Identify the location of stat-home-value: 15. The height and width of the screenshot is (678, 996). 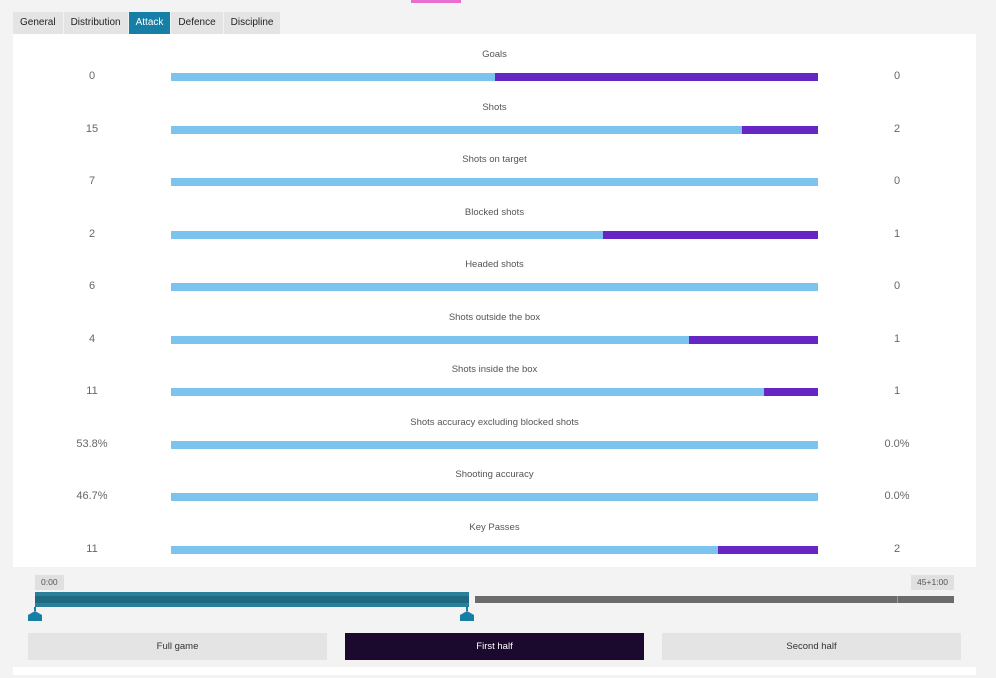
(92, 128).